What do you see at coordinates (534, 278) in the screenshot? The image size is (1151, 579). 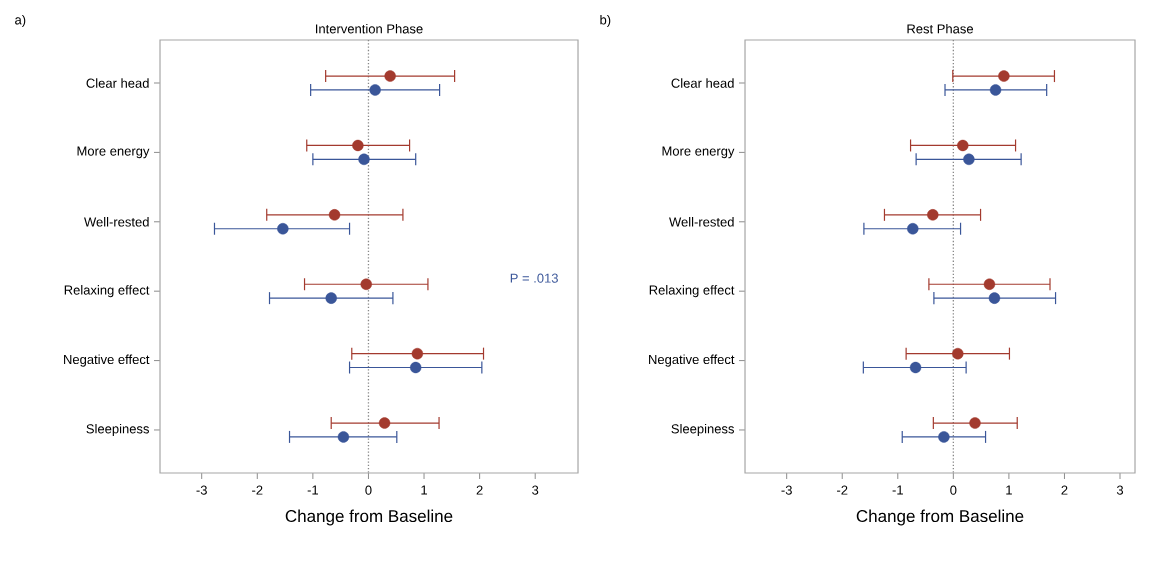 I see `annotation: P = .013` at bounding box center [534, 278].